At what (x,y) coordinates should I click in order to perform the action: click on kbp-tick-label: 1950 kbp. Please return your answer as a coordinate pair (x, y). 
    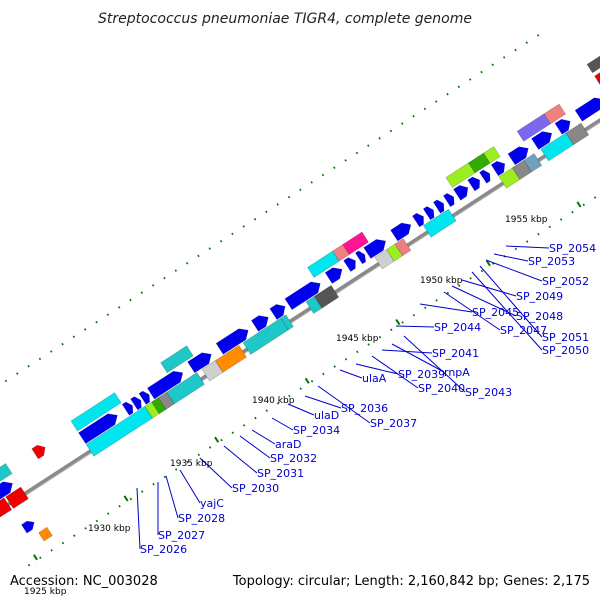
    Looking at the image, I should click on (441, 281).